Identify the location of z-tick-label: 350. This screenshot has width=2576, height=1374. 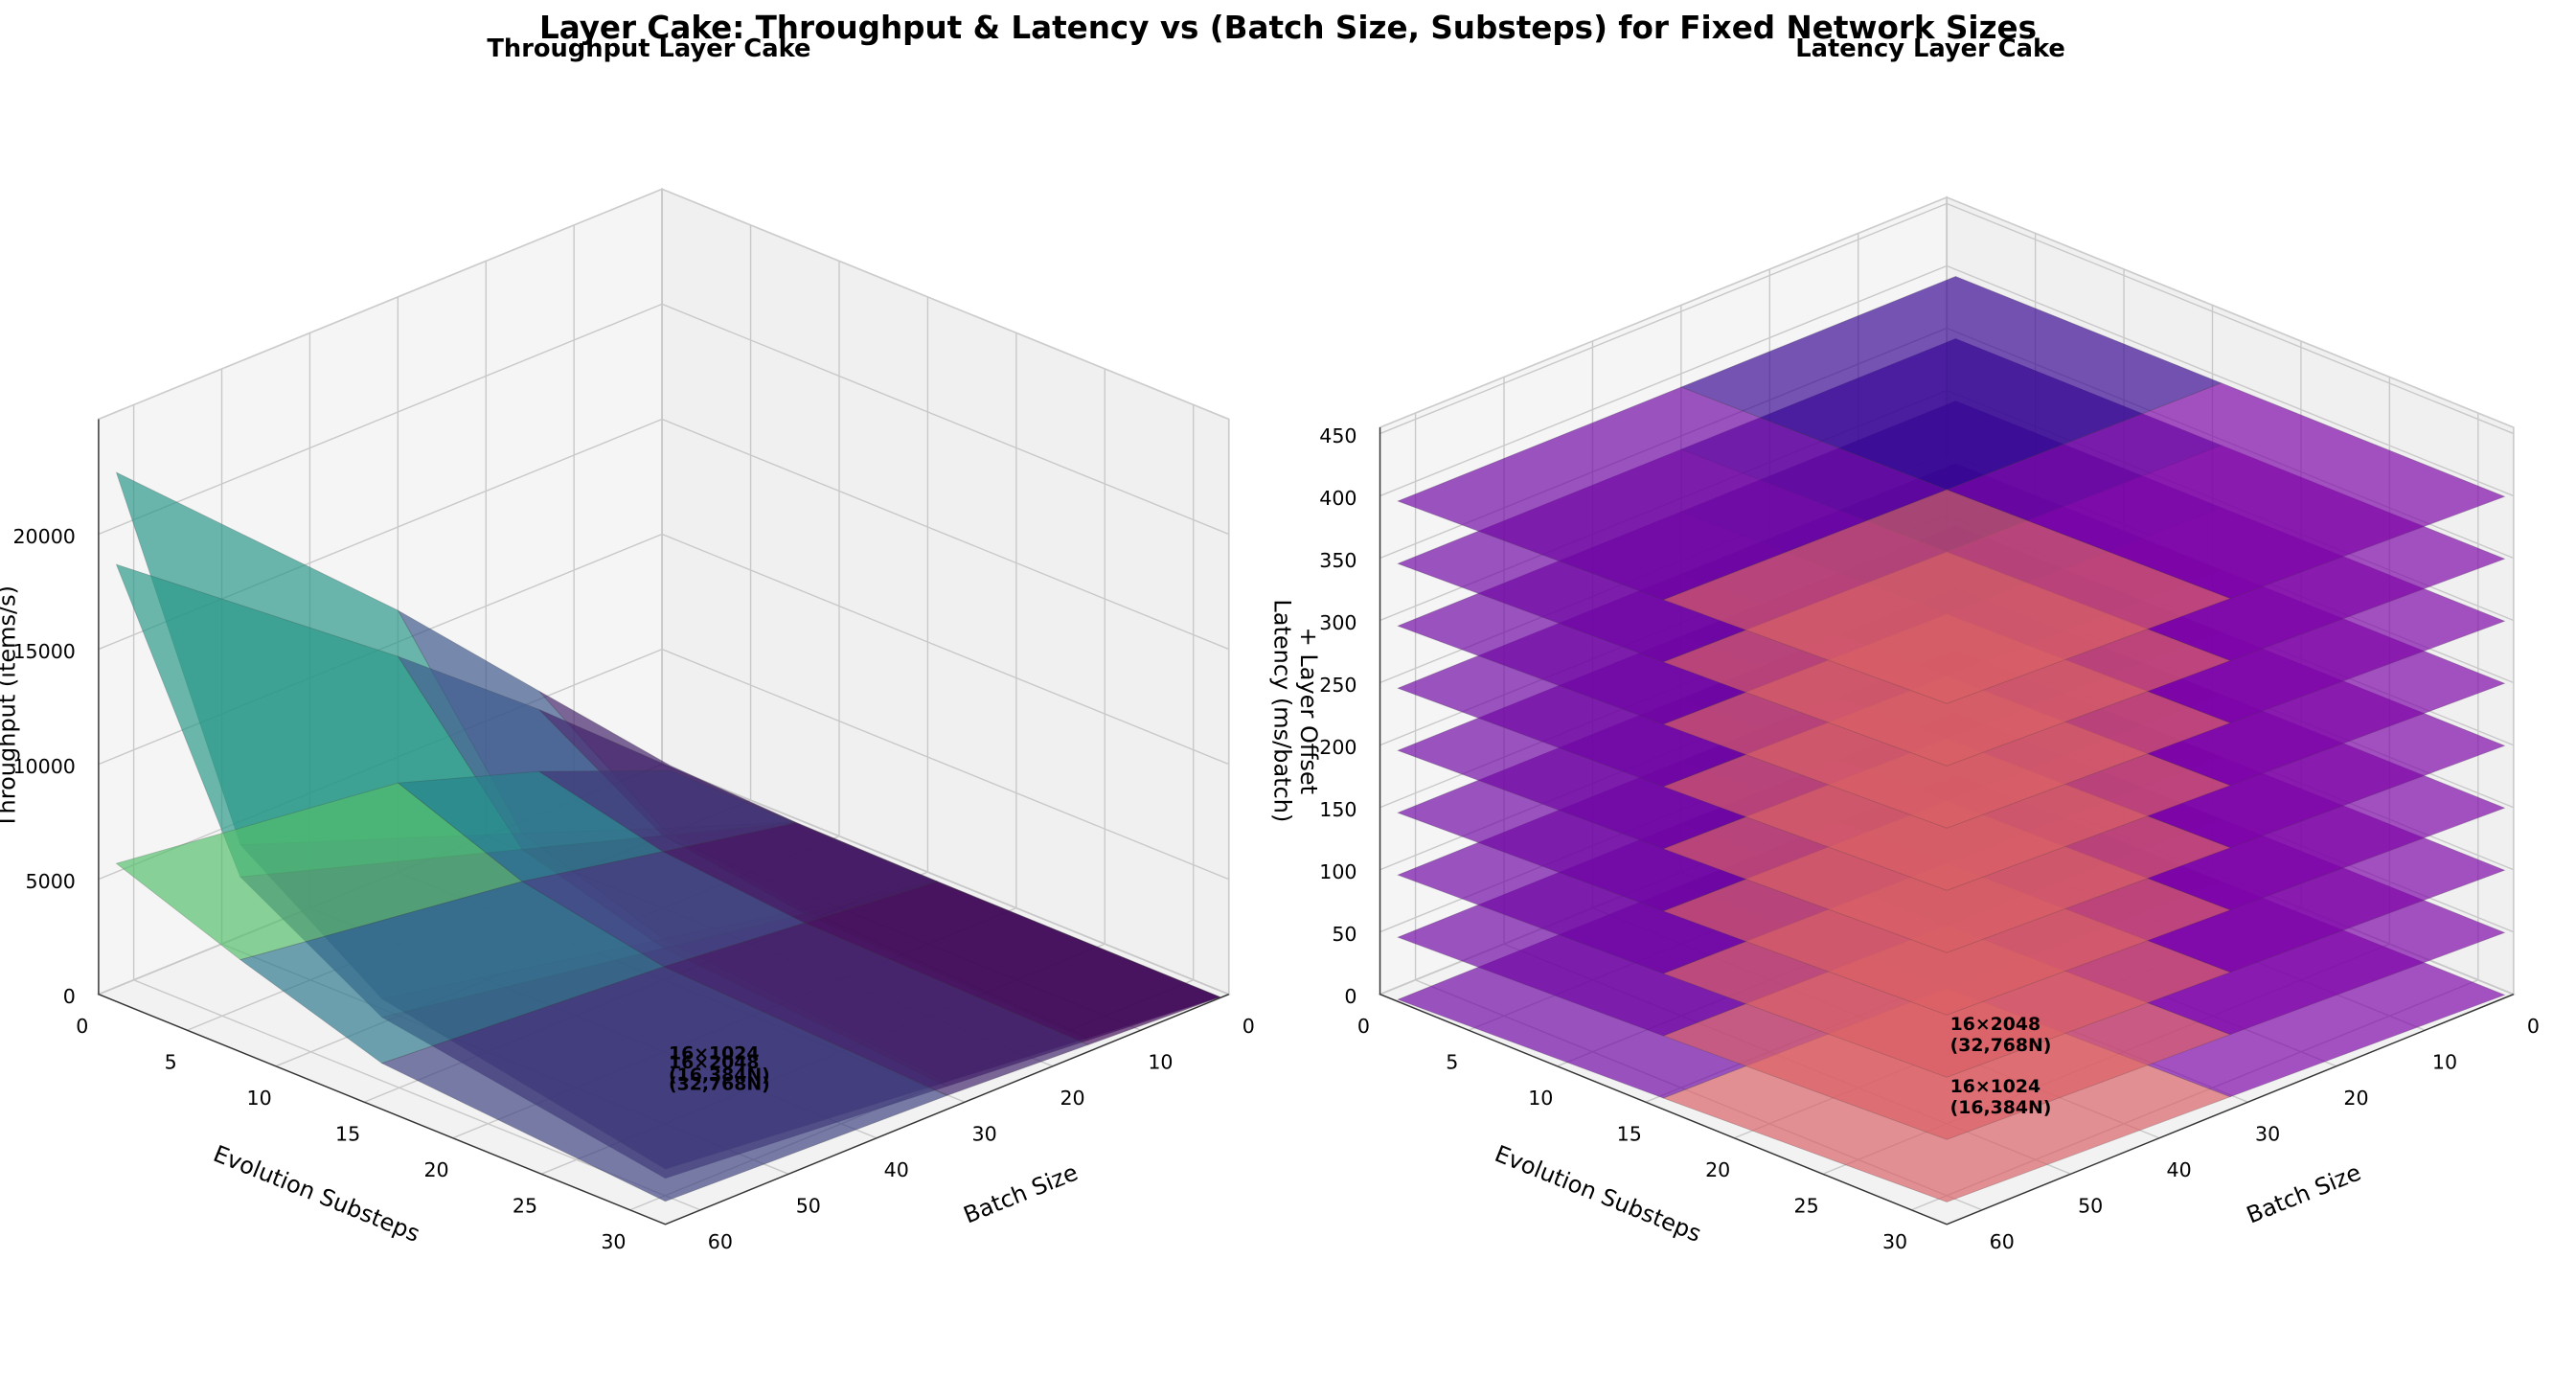
(1337, 560).